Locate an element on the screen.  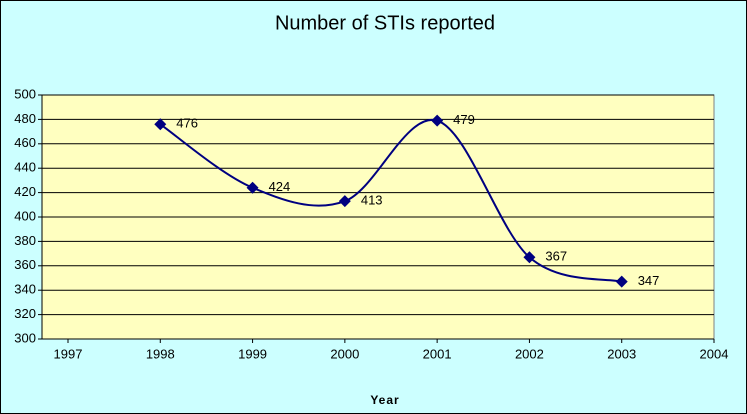
y-tick-label: 420 is located at coordinates (25, 191).